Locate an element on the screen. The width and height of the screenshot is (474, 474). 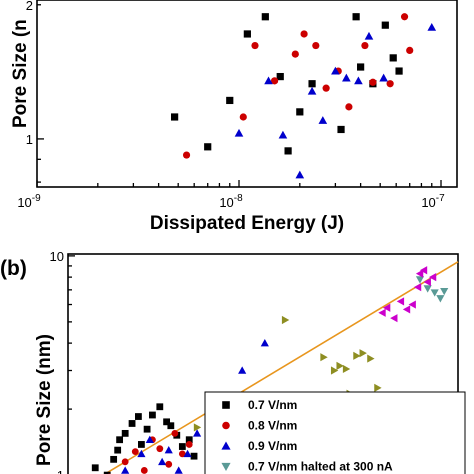
legend-label: 0.9 V/nm is located at coordinates (272, 446).